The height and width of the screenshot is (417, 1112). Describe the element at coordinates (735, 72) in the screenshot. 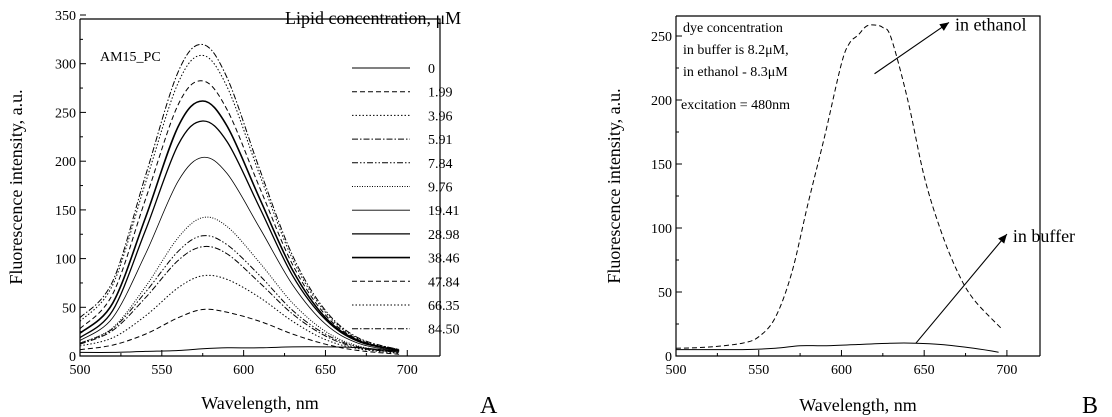

I see `panel-b-annotation-line-3: in ethanol - 8.3μM` at that location.